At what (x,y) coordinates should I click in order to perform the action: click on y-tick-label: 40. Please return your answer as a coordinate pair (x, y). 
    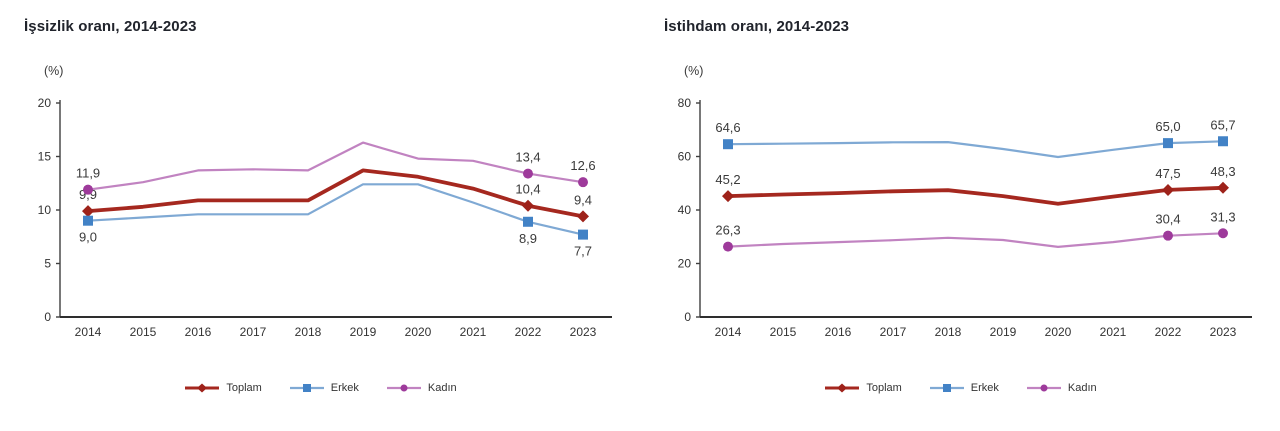
    Looking at the image, I should click on (685, 210).